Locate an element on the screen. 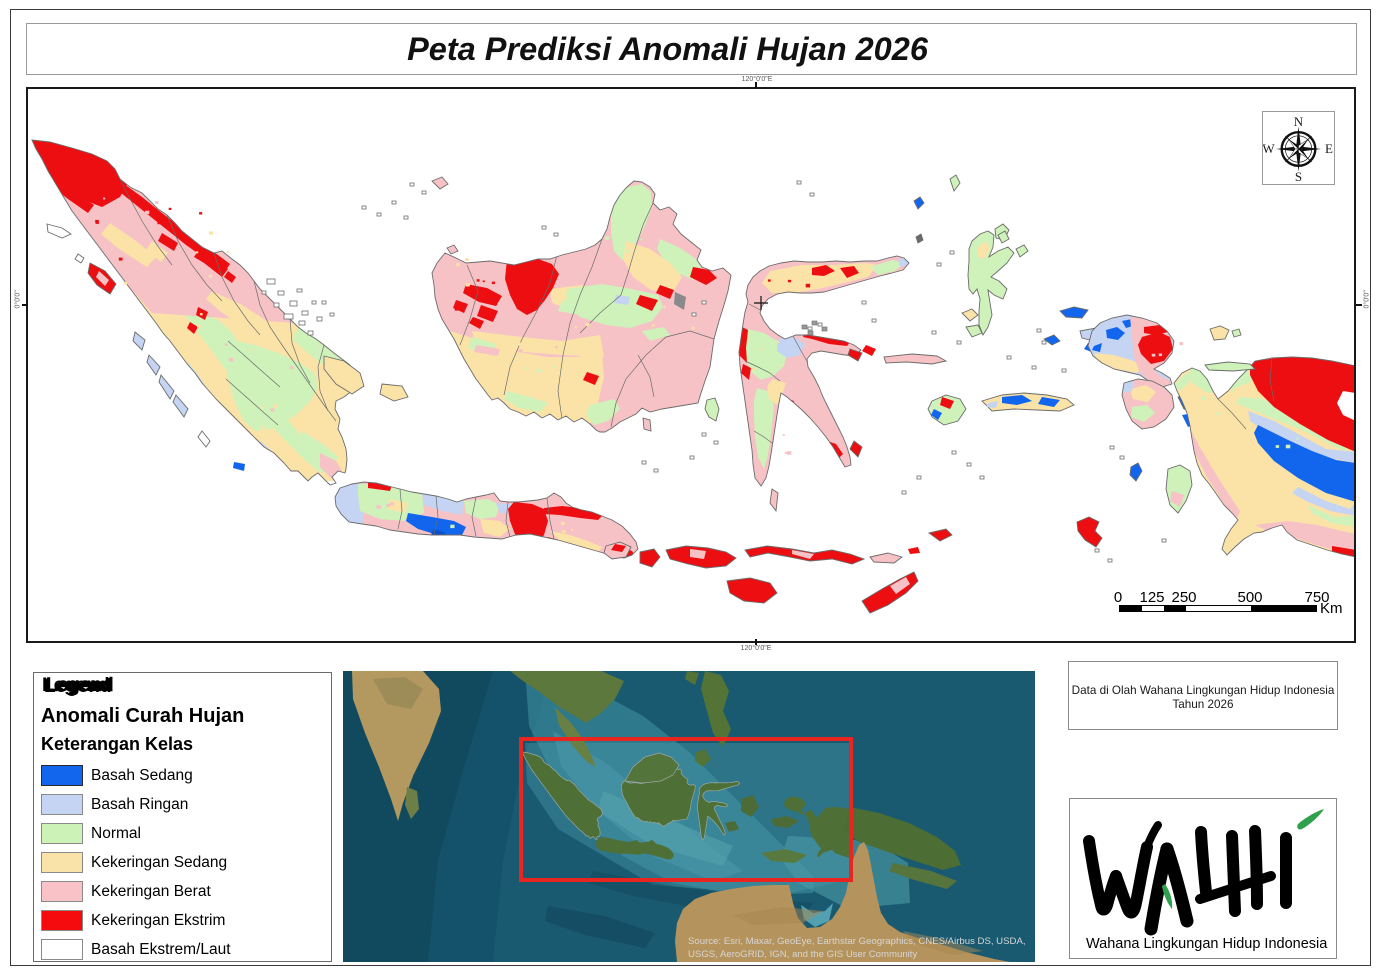 Image resolution: width=1380 pixels, height=976 pixels. svg-text:Wahana Lingkungan Hidup Indone: Wahana Lingkungan Hidup Indonesia is located at coordinates (1207, 944).